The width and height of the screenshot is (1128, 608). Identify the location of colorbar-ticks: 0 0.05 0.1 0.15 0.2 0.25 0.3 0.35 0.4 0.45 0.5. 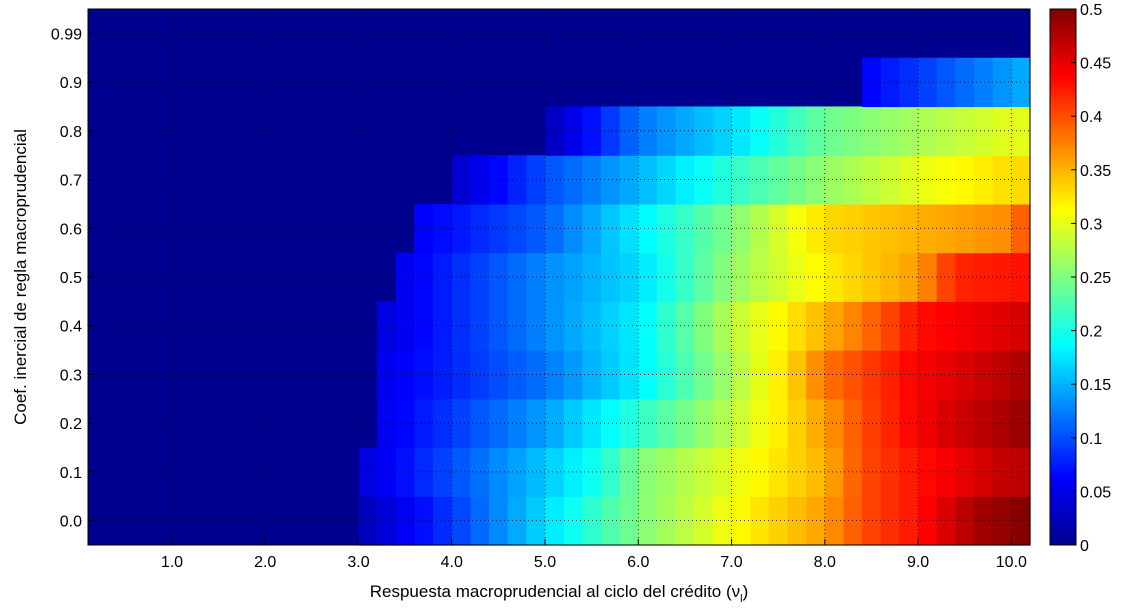
(1091, 278).